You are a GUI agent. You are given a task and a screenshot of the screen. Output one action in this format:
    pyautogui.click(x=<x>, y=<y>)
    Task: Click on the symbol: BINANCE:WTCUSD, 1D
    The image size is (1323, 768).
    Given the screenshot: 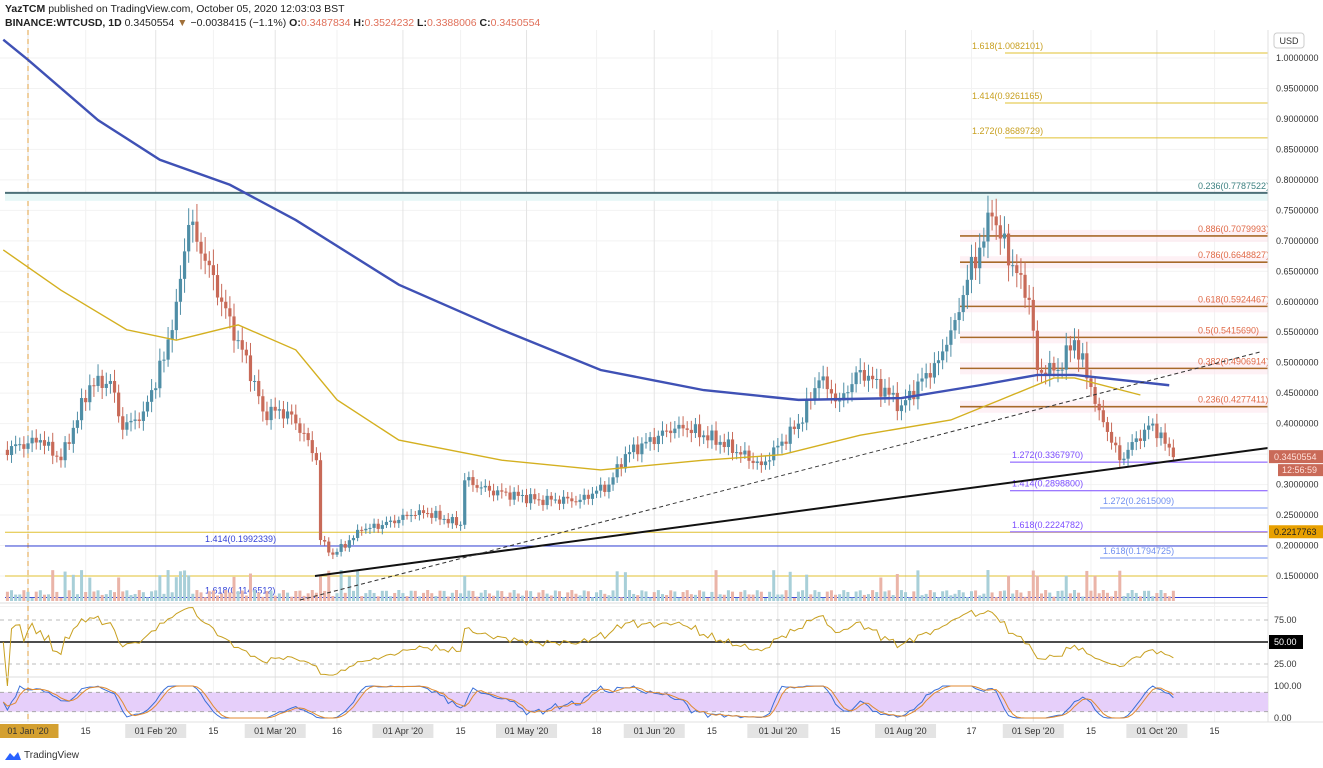 What is the action you would take?
    pyautogui.click(x=63, y=23)
    